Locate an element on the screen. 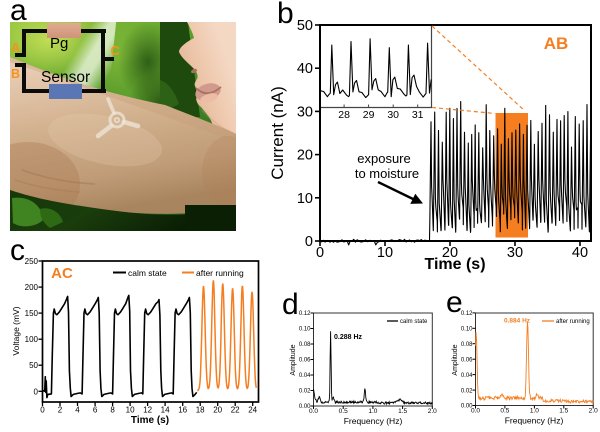 The height and width of the screenshot is (432, 600). svg-text: 18 is located at coordinates (200, 410).